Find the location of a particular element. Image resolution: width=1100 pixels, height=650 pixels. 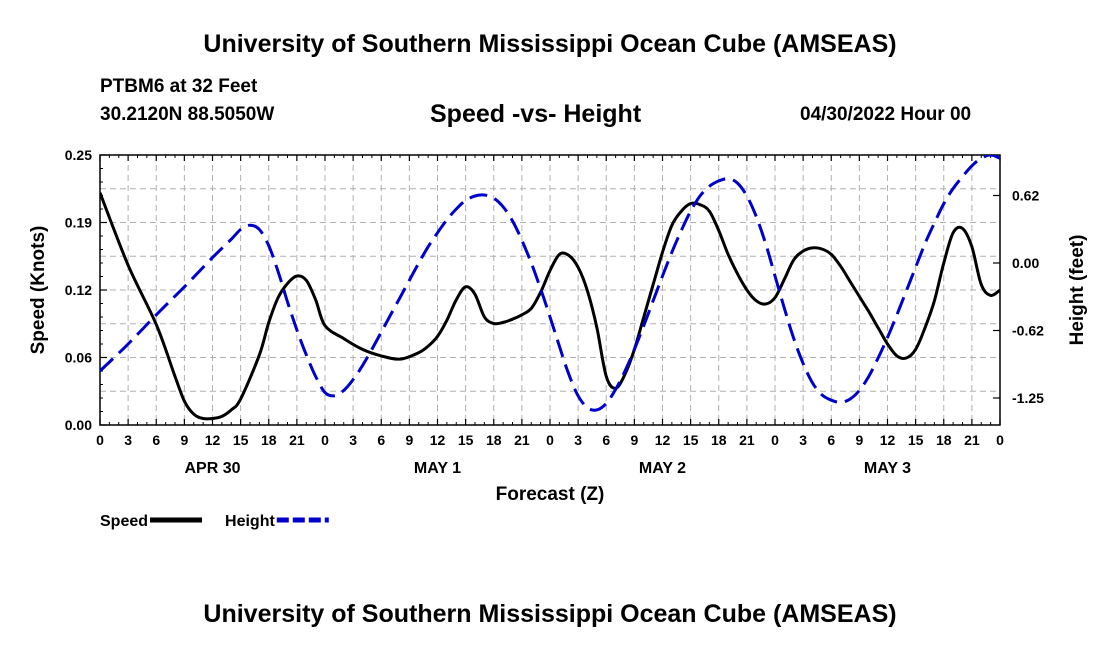

station-coordinates: 30.2120N 88.5050W is located at coordinates (187, 114).